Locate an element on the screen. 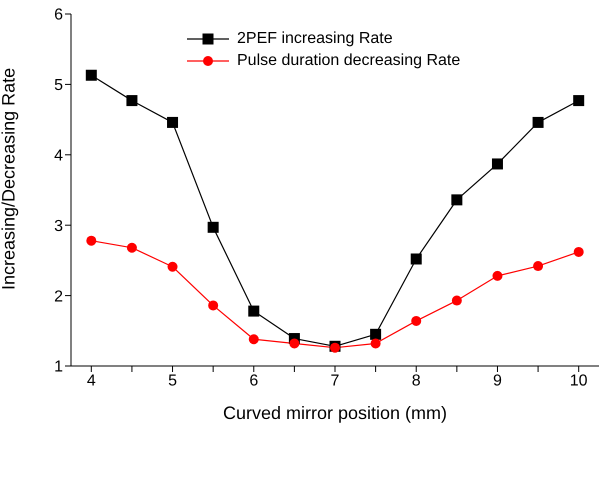 The height and width of the screenshot is (485, 601). y-tick-label: 4 is located at coordinates (59, 155).